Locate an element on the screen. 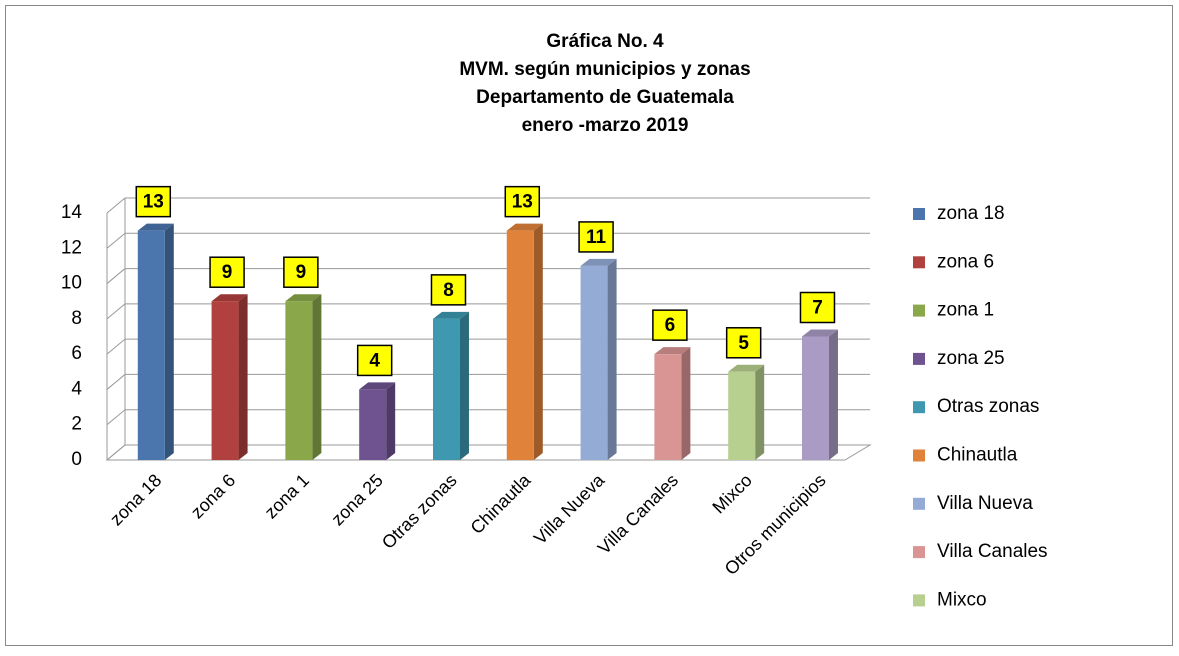 Image resolution: width=1179 pixels, height=656 pixels. chart-title: Gráfica No. 4 is located at coordinates (605, 41).